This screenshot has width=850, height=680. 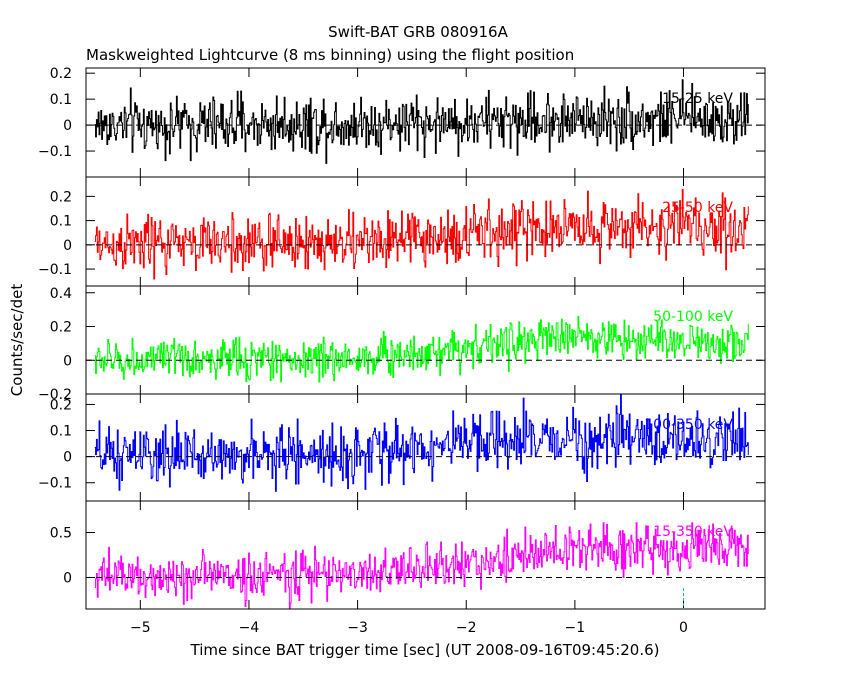 I want to click on x-tick-label: −2, so click(x=466, y=628).